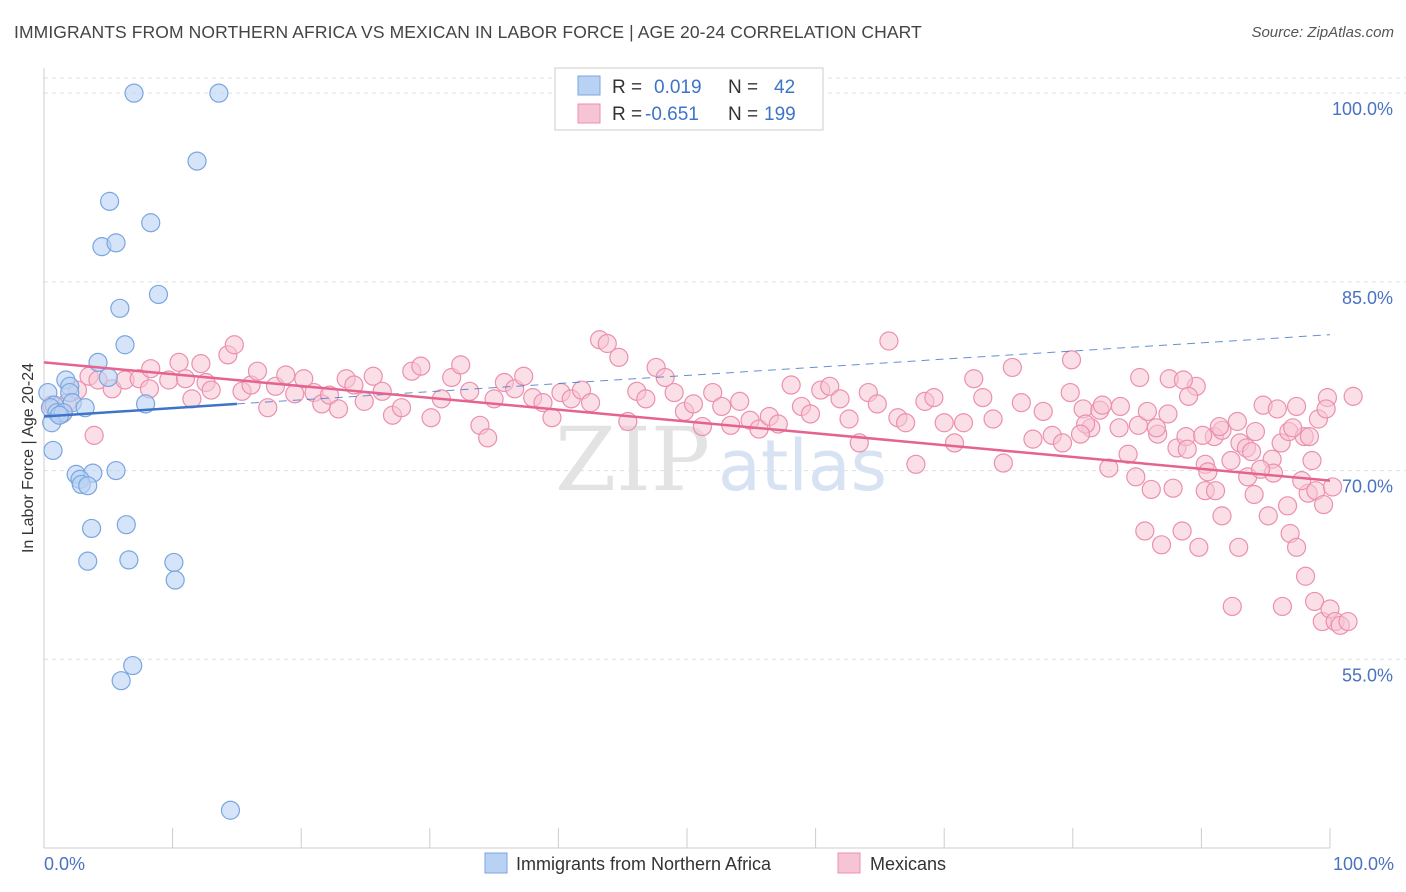  Describe the element at coordinates (1367, 675) in the screenshot. I see `y-tick-label-55: 55.0%` at that location.